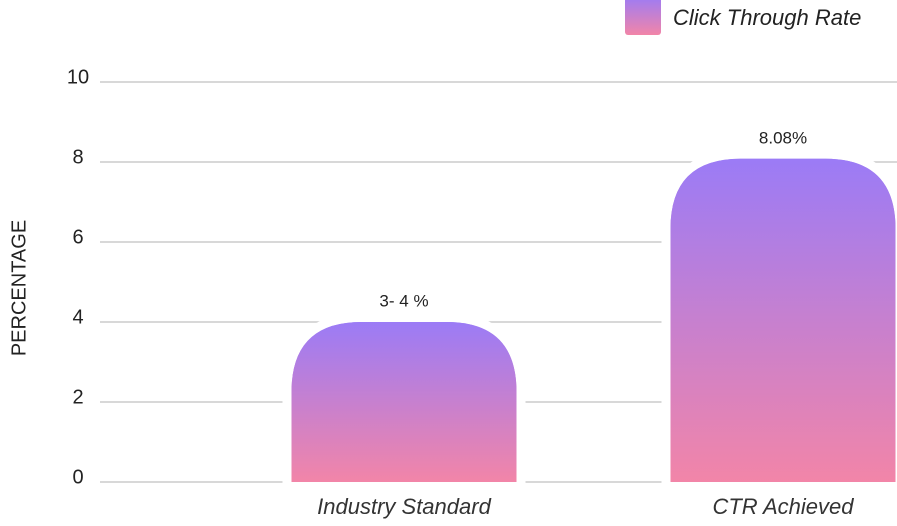 The image size is (897, 526). I want to click on y-tick-label: 4, so click(77, 317).